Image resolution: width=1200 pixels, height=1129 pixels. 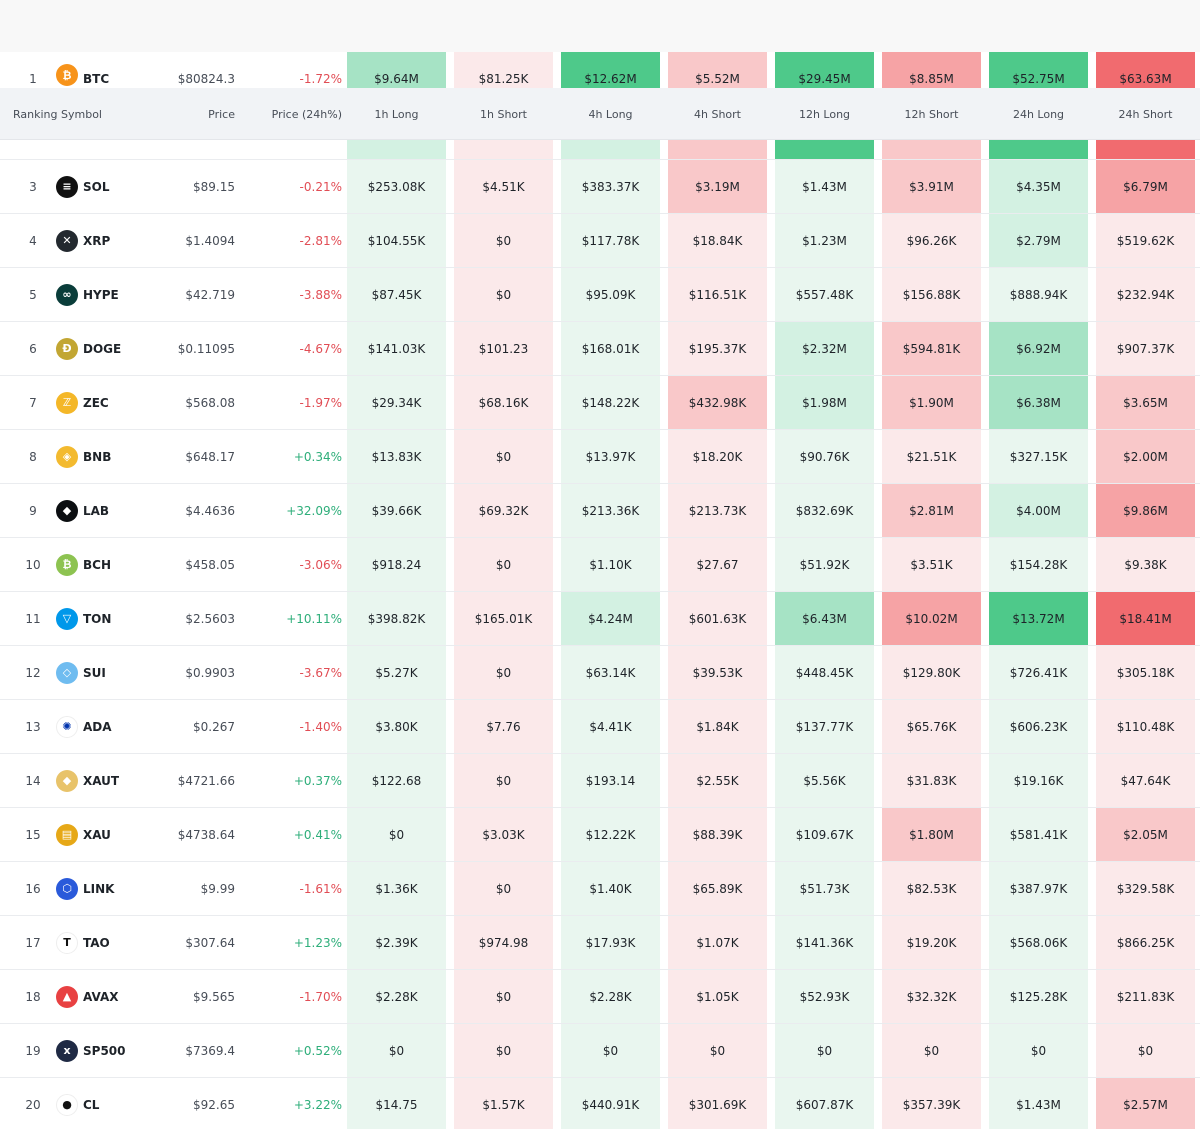 What do you see at coordinates (931, 456) in the screenshot?
I see `heatmap-cell-12h-short: $21.51K` at bounding box center [931, 456].